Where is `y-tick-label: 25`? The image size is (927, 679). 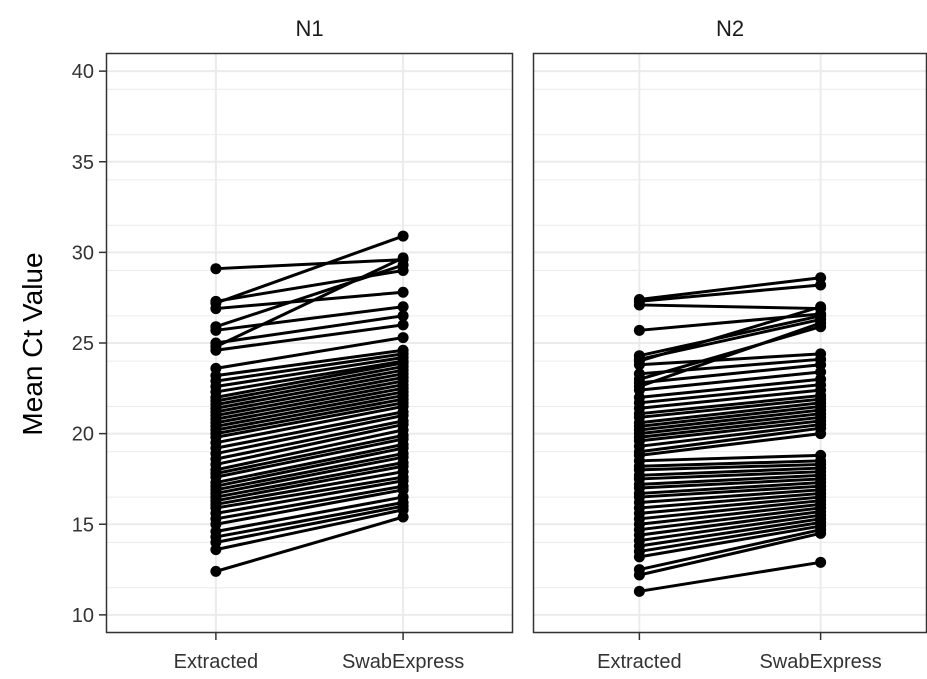 y-tick-label: 25 is located at coordinates (83, 344).